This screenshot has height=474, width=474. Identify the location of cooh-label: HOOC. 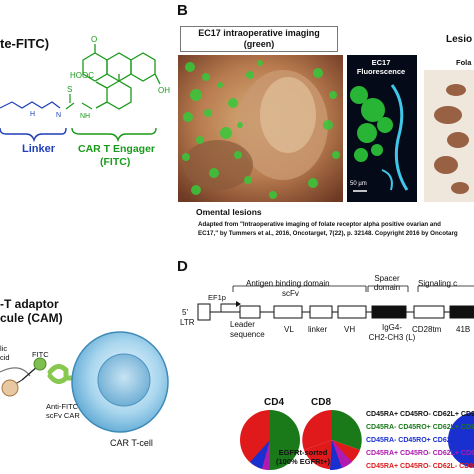
(82, 75).